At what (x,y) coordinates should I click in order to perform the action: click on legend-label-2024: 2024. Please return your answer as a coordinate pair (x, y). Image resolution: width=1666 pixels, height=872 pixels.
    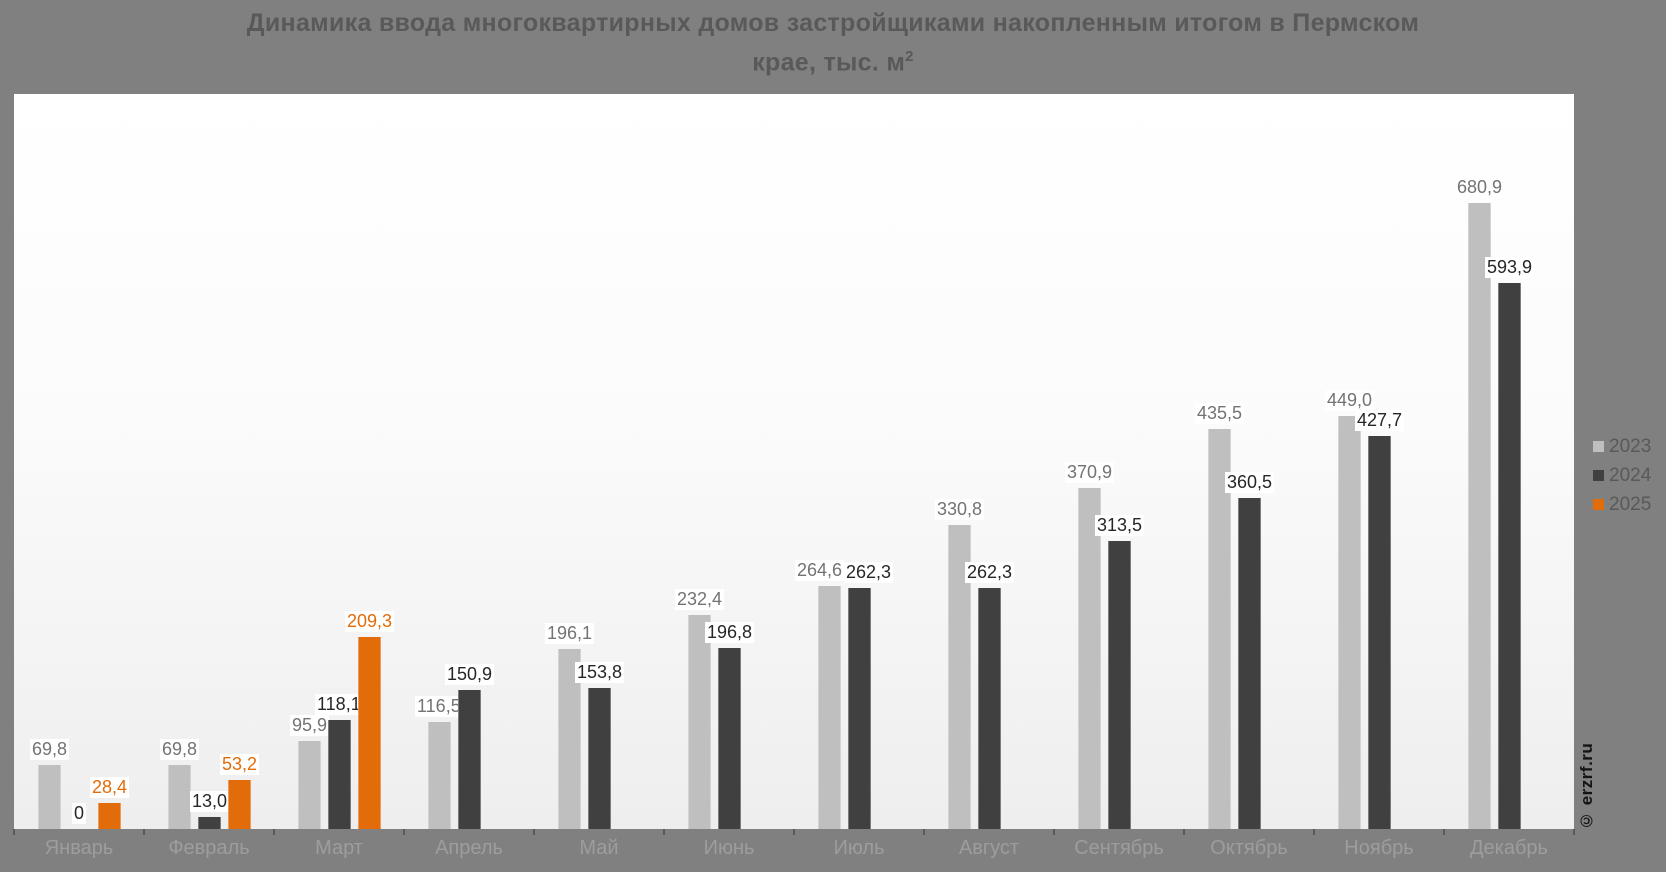
    Looking at the image, I should click on (1630, 475).